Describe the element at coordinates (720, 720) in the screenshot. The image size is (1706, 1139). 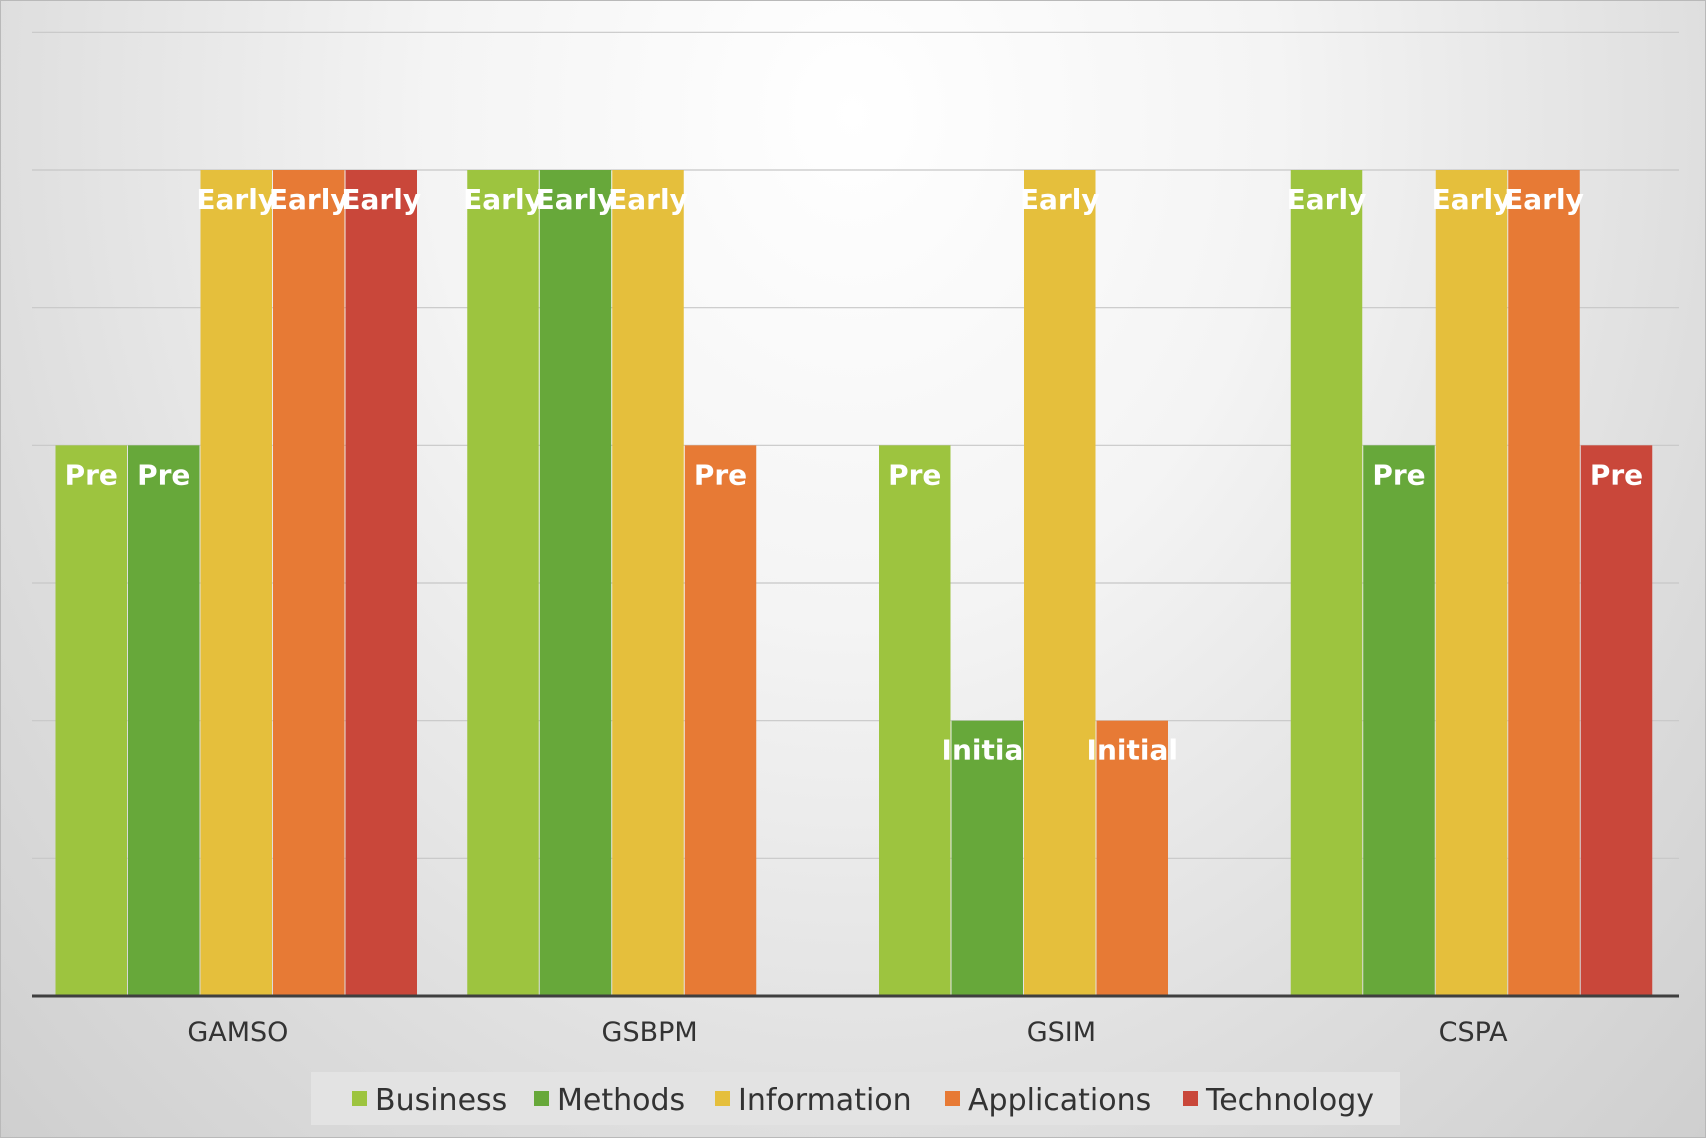
I see `bar-applications-gsbpm` at that location.